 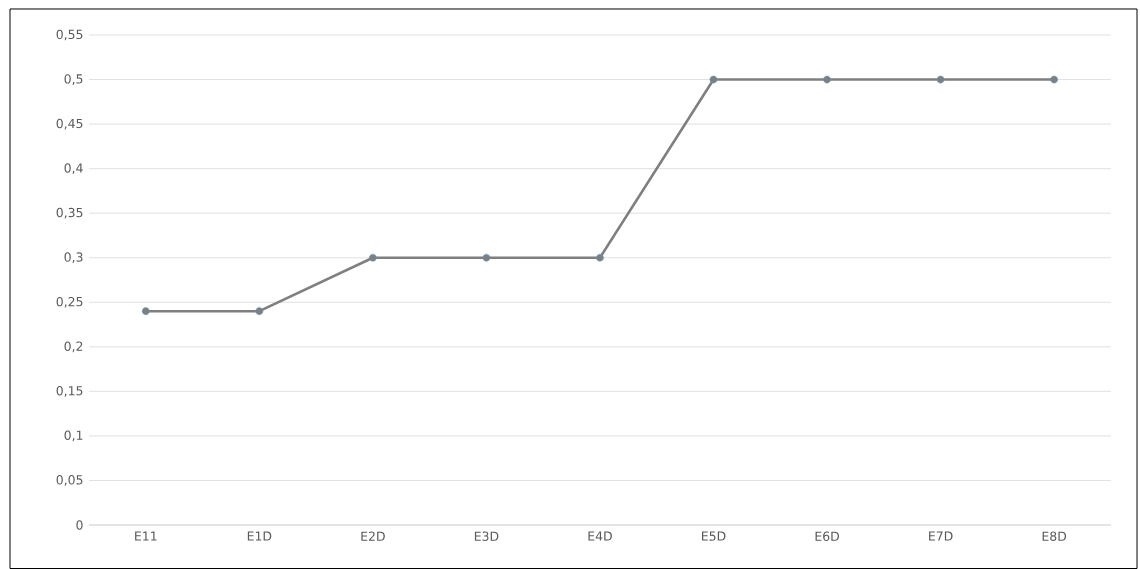 What do you see at coordinates (827, 536) in the screenshot?
I see `x-tick-label: E6D` at bounding box center [827, 536].